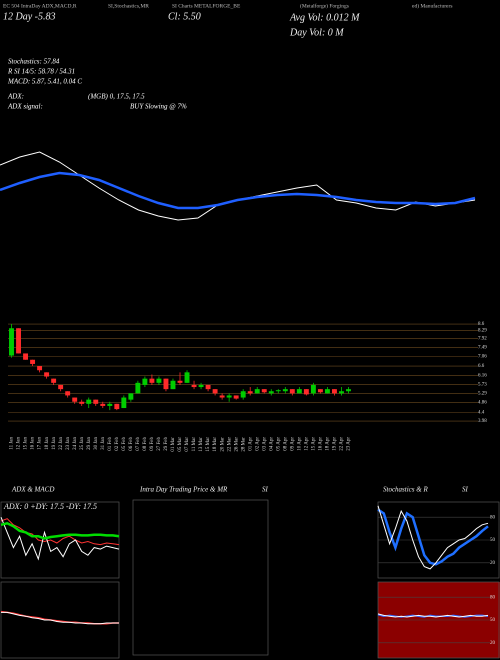 The width and height of the screenshot is (500, 660). What do you see at coordinates (128, 6) in the screenshot?
I see `header-text: SI,Stochastics,MR` at bounding box center [128, 6].